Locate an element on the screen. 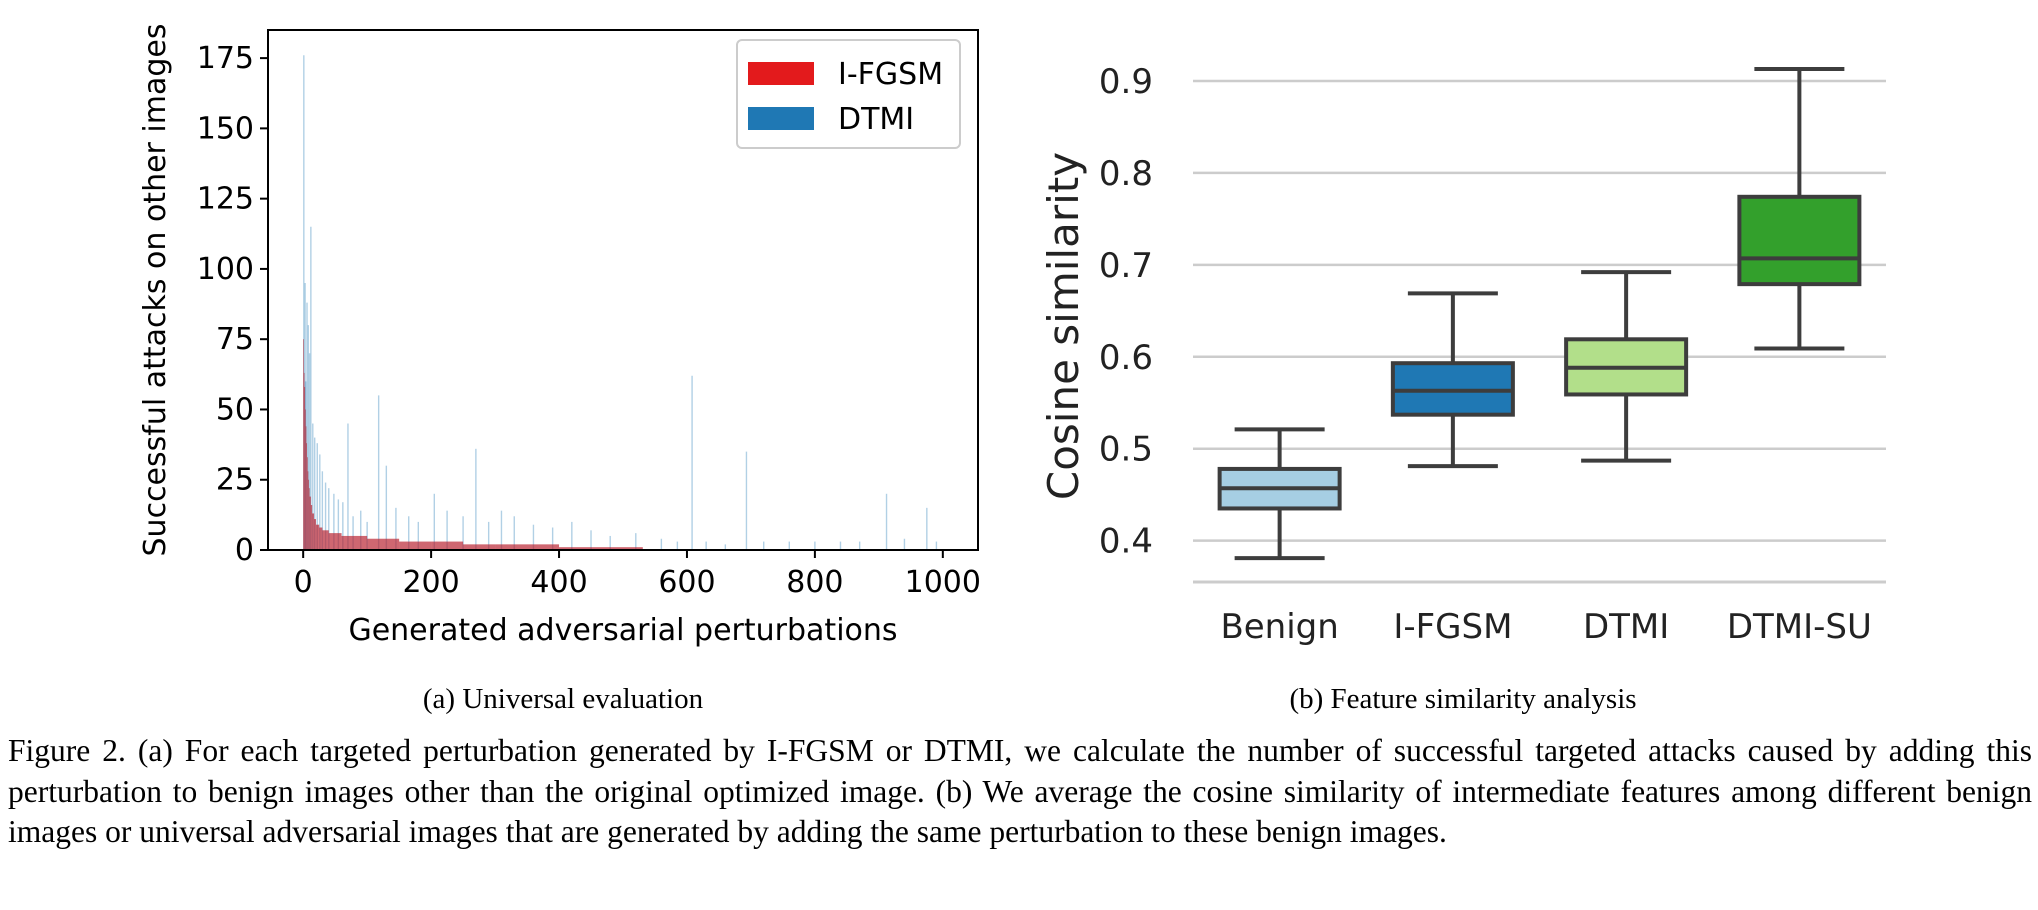 This screenshot has height=910, width=2038. a-x-ticks: 0 200 400 600 800 1000 is located at coordinates (637, 575).